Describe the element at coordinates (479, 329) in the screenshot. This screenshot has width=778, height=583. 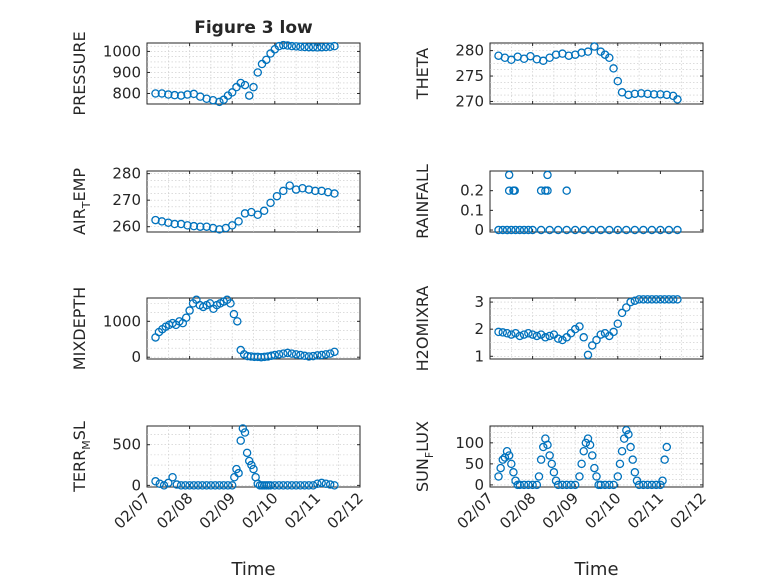
I see `y-tick-label: 2` at that location.